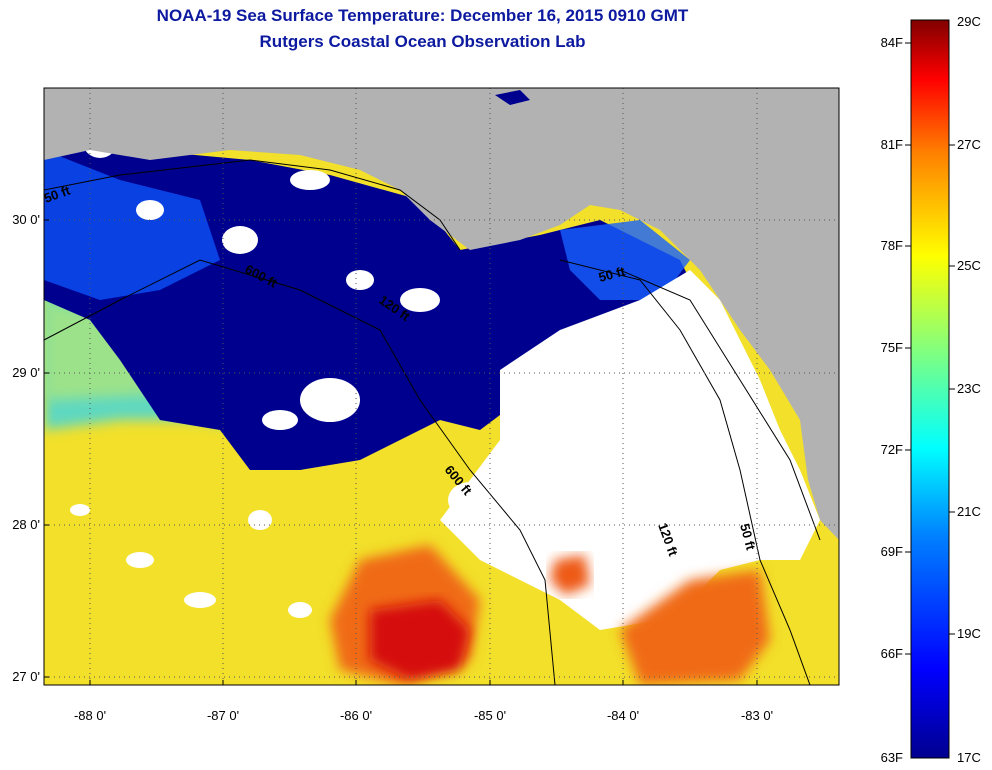 The height and width of the screenshot is (770, 992). I want to click on hot-water-east, so click(695, 627).